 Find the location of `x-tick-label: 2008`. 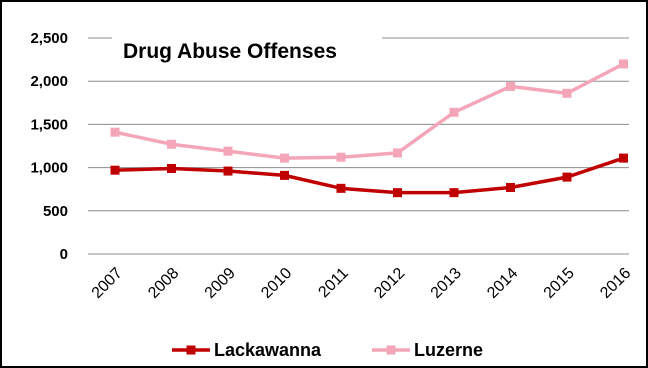

x-tick-label: 2008 is located at coordinates (163, 283).